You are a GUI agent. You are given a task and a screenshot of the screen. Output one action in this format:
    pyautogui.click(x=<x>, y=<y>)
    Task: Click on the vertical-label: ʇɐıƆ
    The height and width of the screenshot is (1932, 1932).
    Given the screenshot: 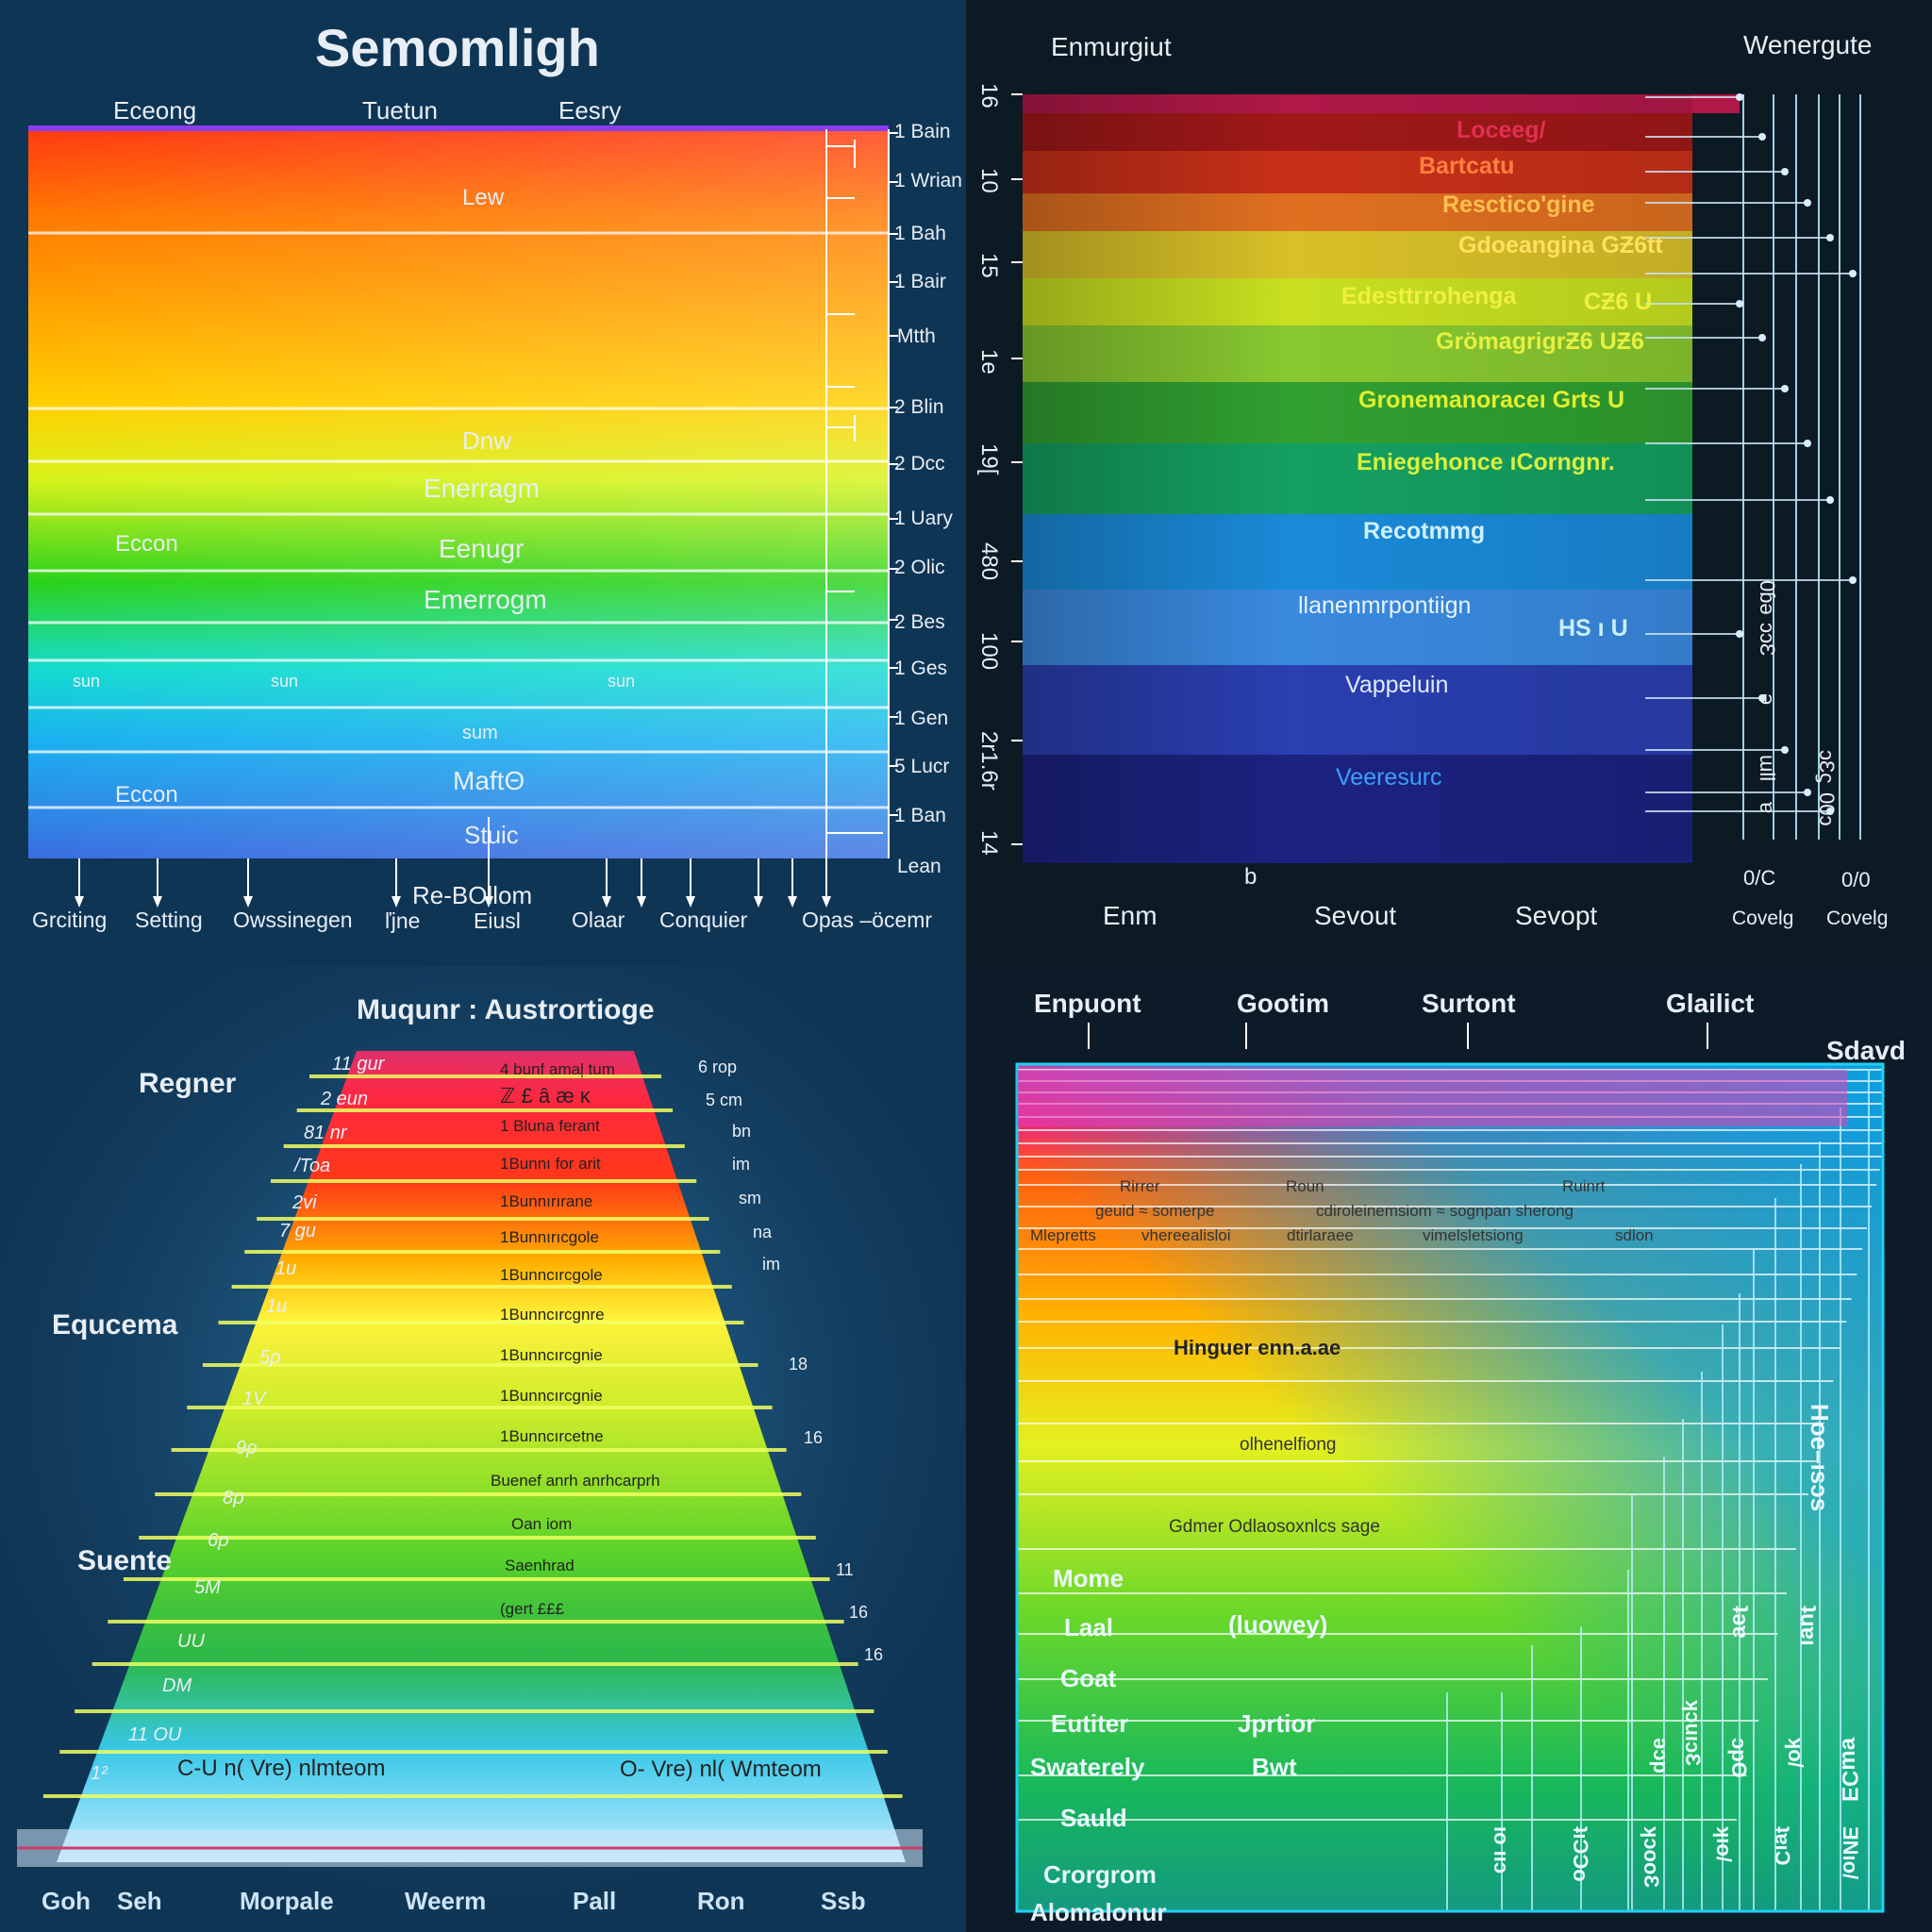 What is the action you would take?
    pyautogui.click(x=1782, y=1846)
    